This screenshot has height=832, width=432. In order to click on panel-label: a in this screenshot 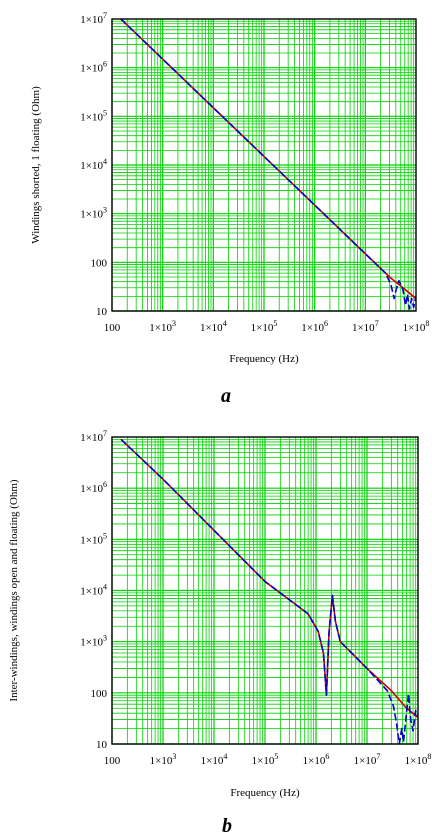, I will do `click(226, 396)`.